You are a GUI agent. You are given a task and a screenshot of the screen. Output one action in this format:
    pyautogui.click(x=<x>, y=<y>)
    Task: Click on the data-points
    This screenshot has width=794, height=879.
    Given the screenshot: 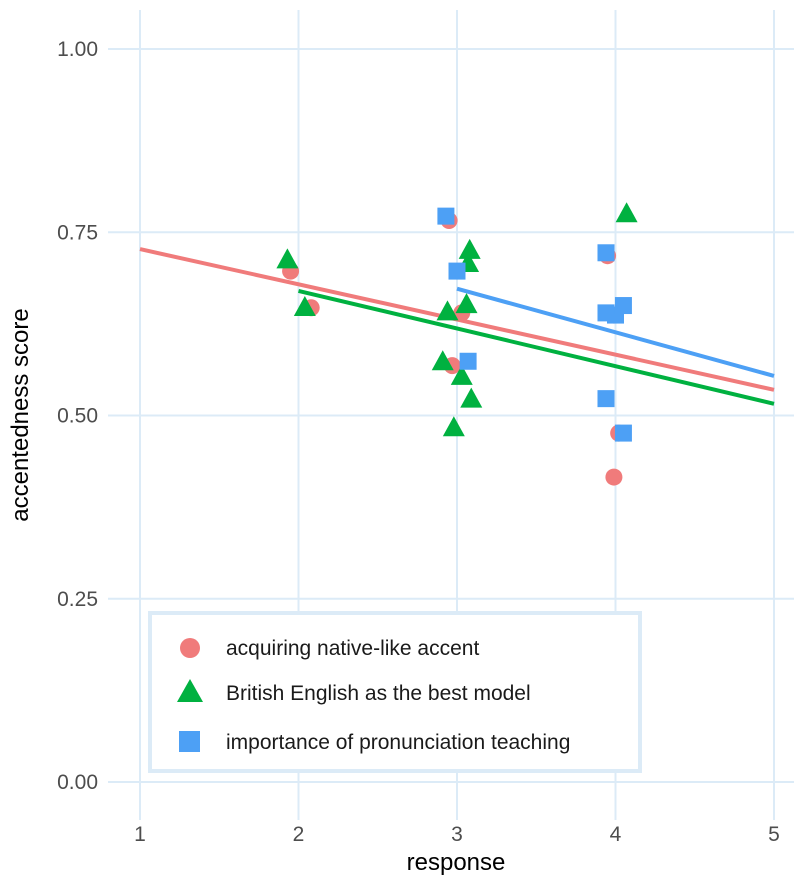 What is the action you would take?
    pyautogui.click(x=457, y=344)
    